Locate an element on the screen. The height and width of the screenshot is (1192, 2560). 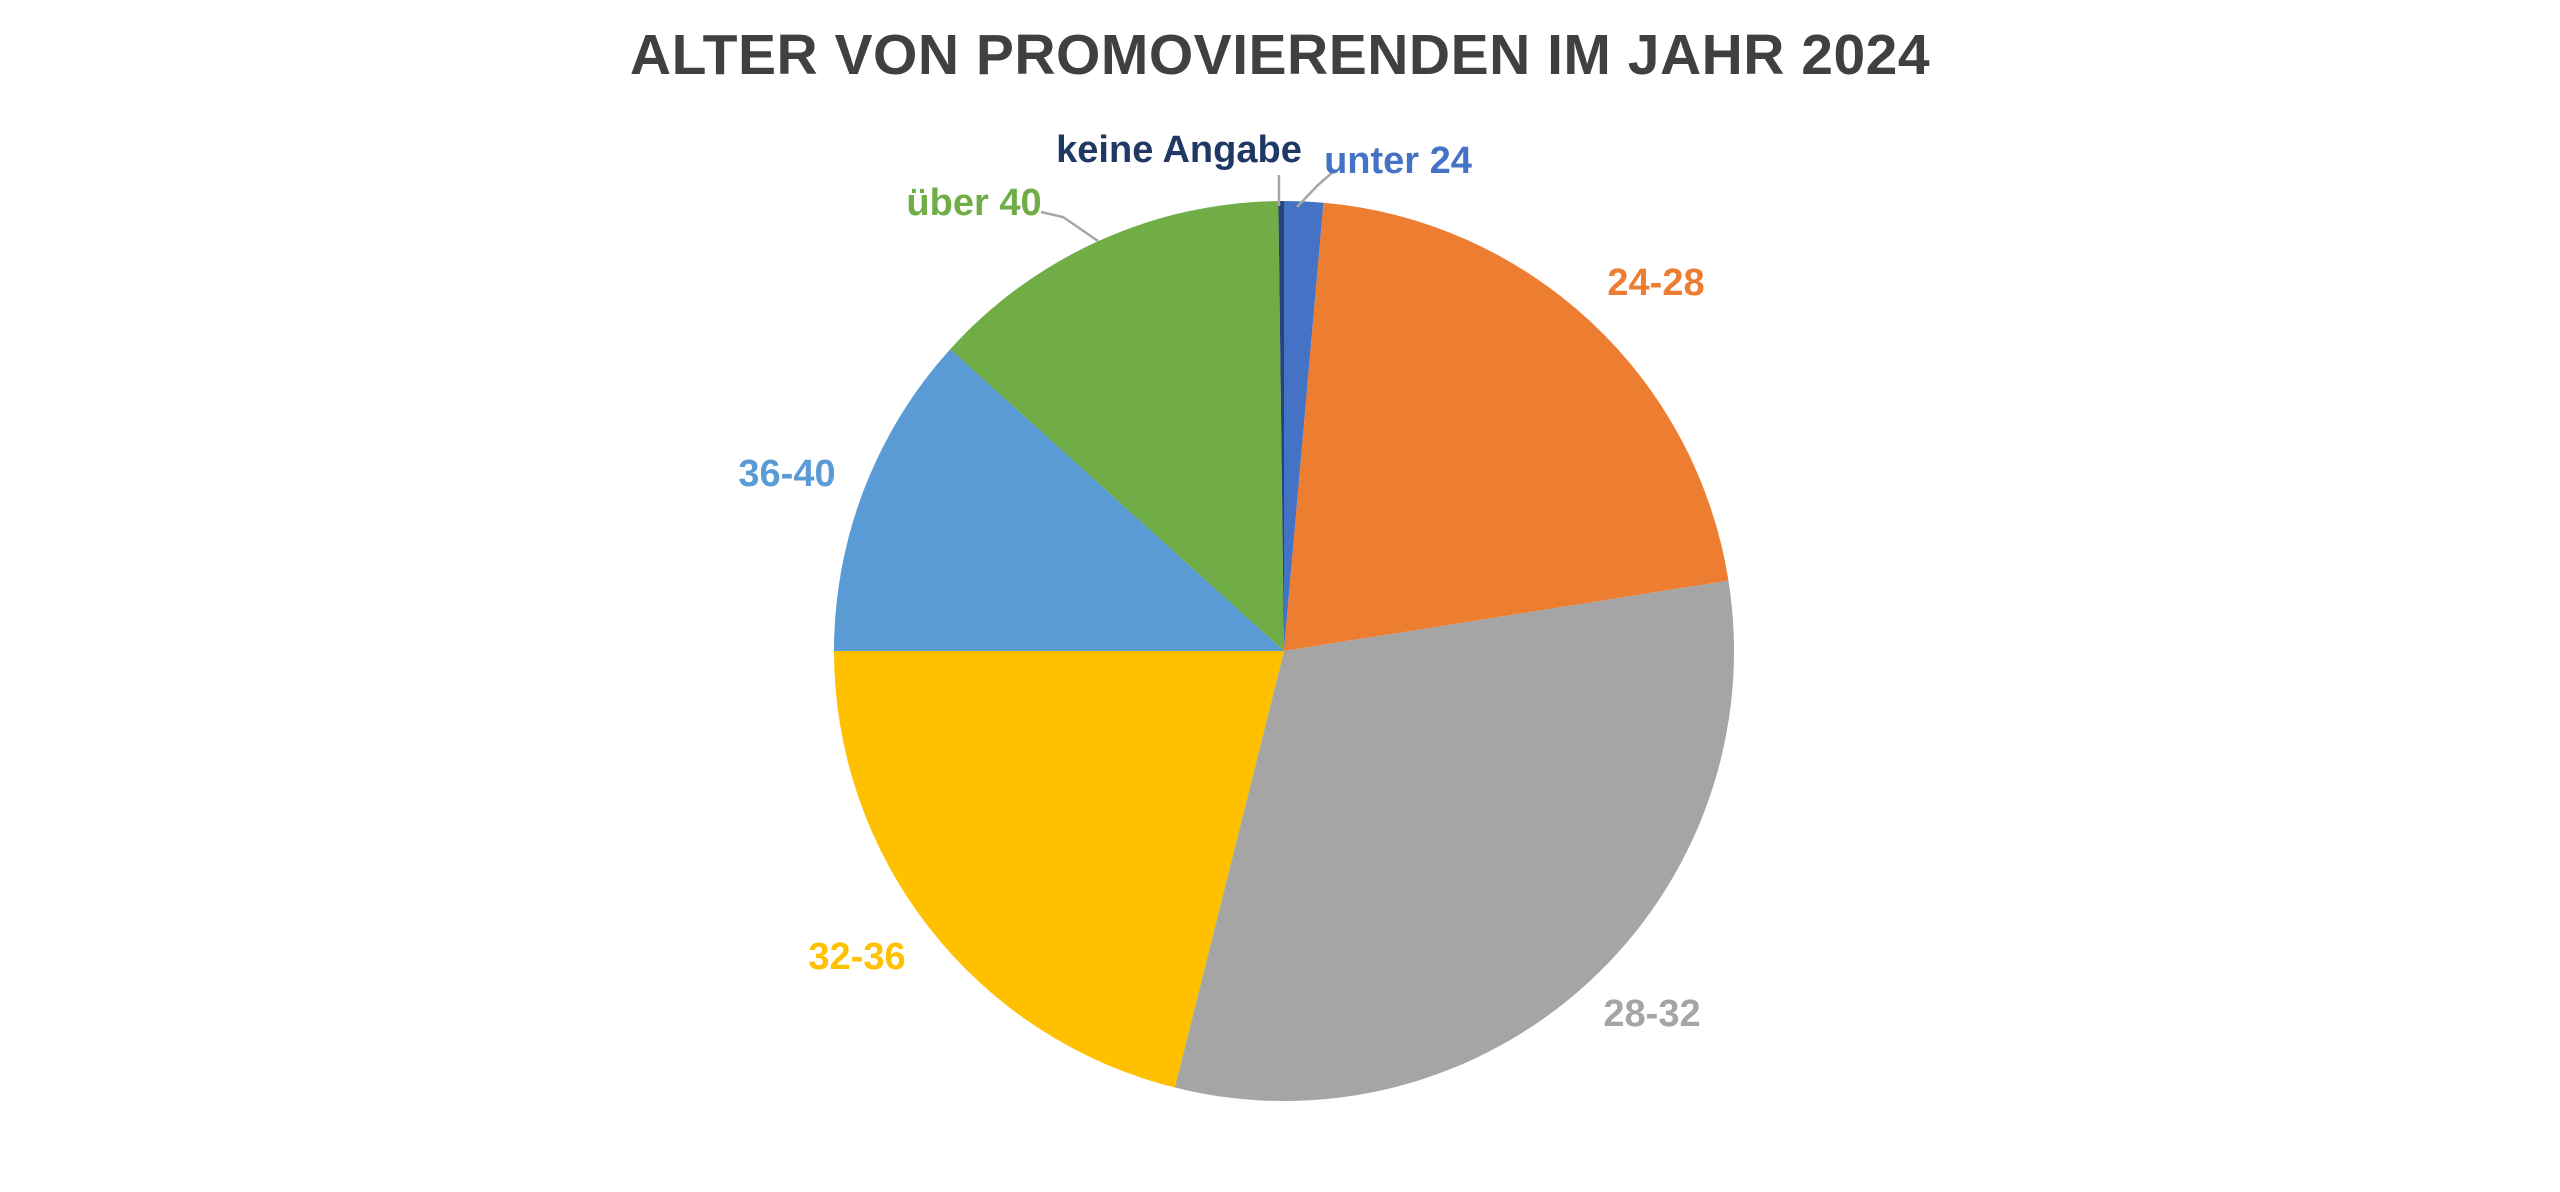
slice-label-32-36: 32-36 is located at coordinates (857, 957).